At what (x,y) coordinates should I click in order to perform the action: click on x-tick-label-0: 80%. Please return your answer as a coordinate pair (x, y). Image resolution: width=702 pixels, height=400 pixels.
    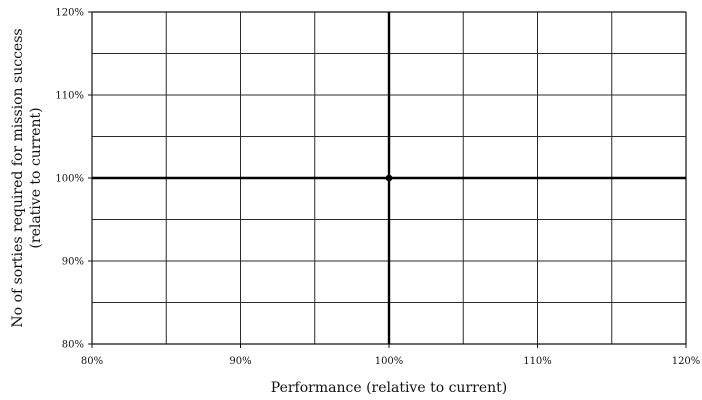
    Looking at the image, I should click on (92, 361).